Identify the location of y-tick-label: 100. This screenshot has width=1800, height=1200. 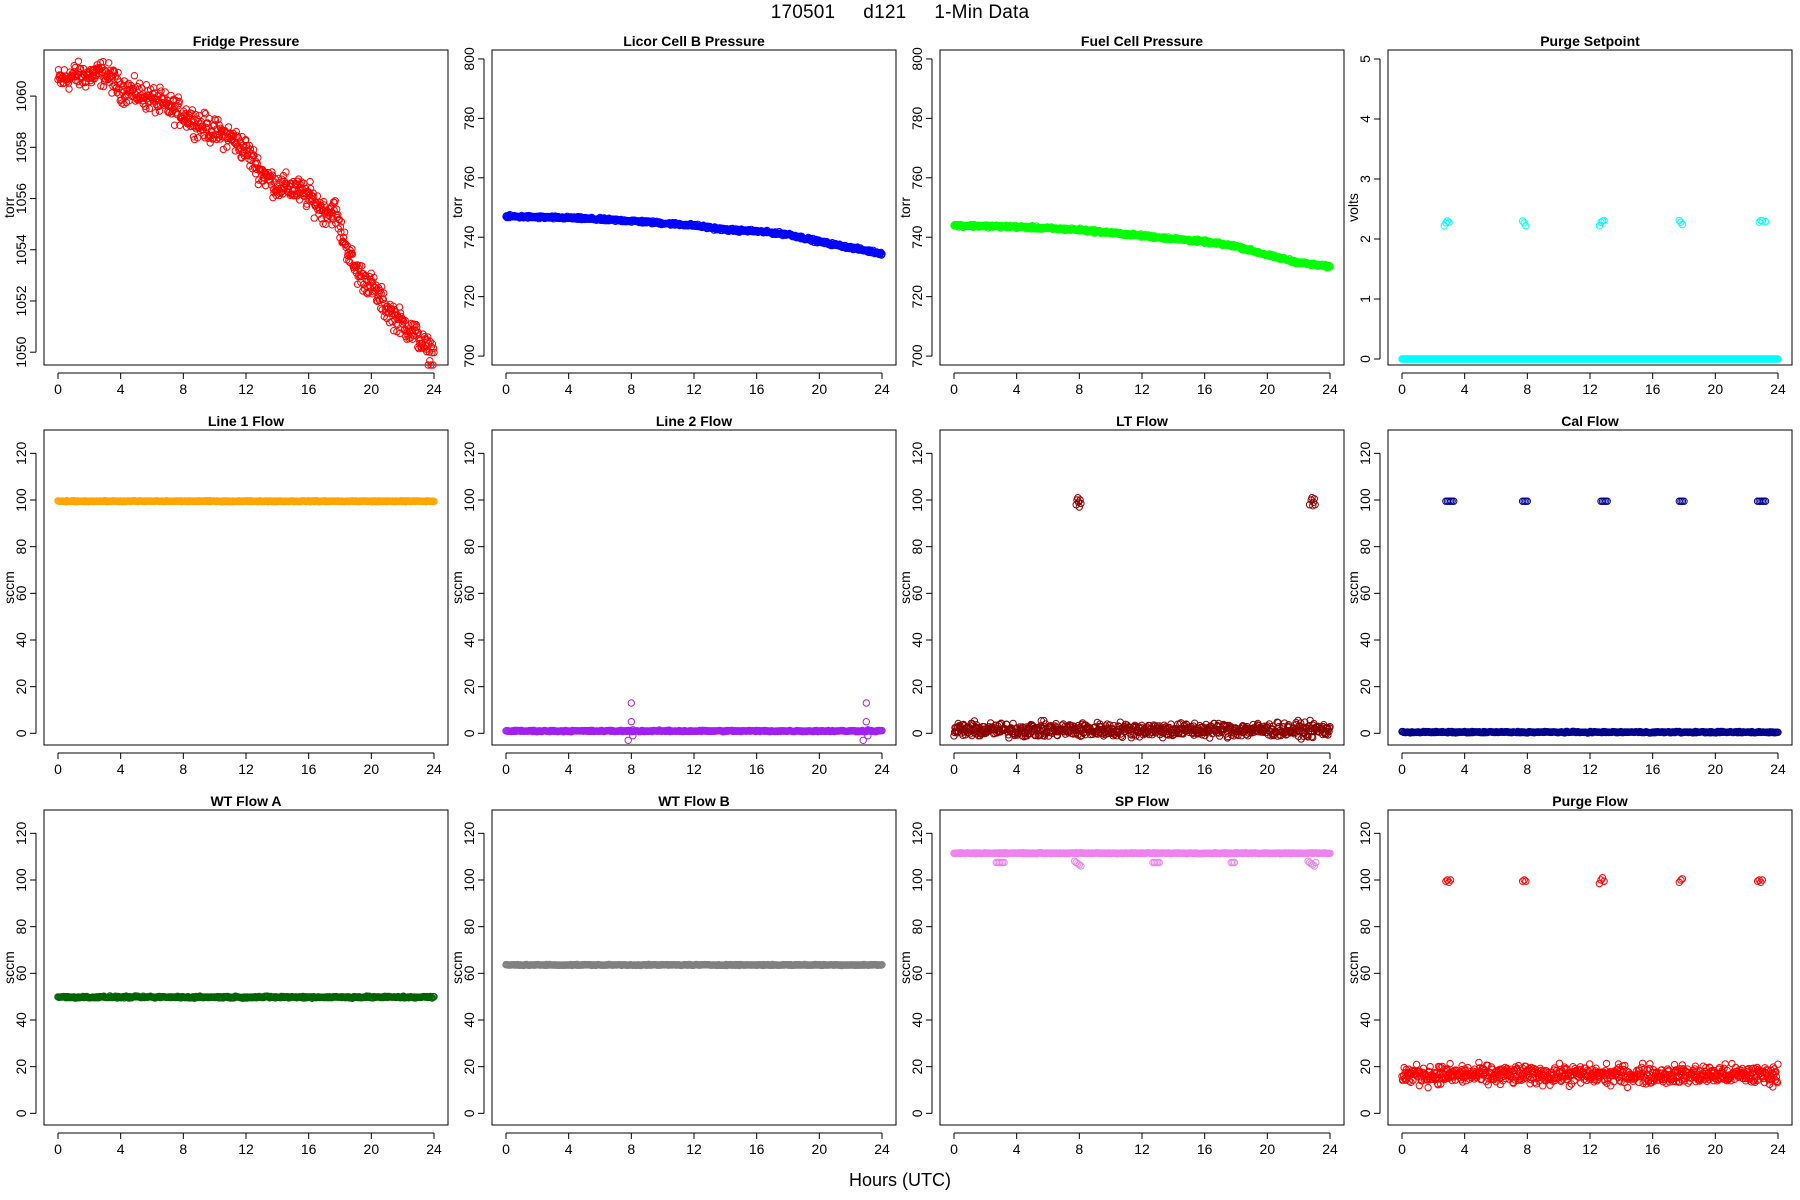
(1365, 500).